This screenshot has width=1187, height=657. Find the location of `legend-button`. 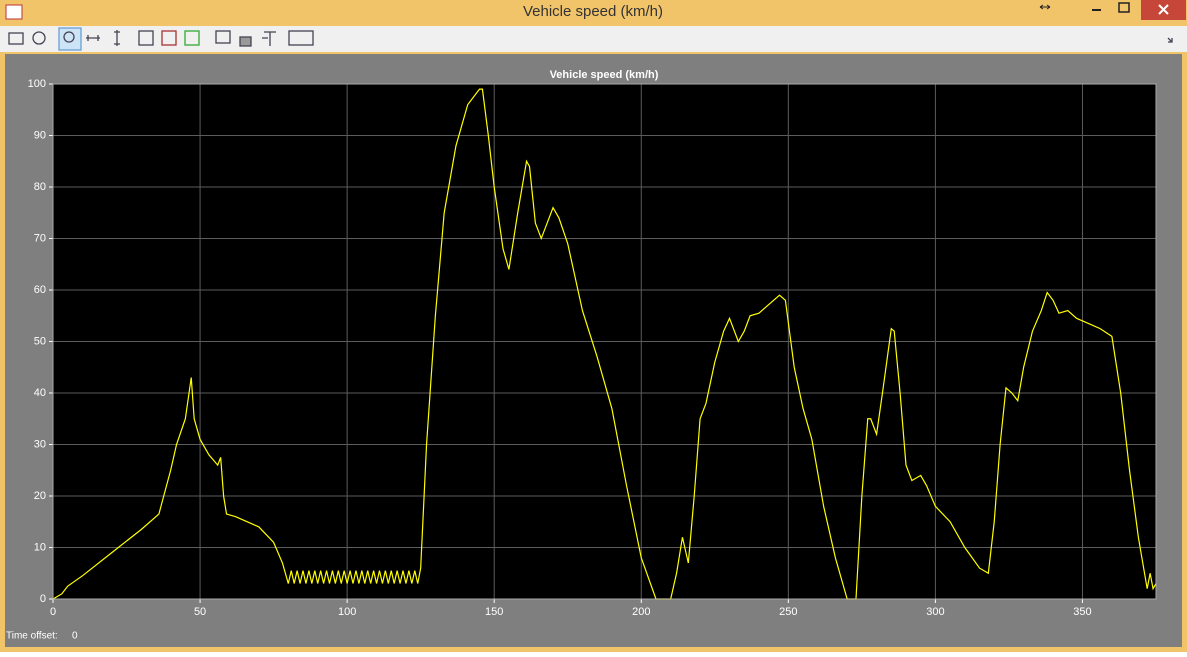

legend-button is located at coordinates (301, 38).